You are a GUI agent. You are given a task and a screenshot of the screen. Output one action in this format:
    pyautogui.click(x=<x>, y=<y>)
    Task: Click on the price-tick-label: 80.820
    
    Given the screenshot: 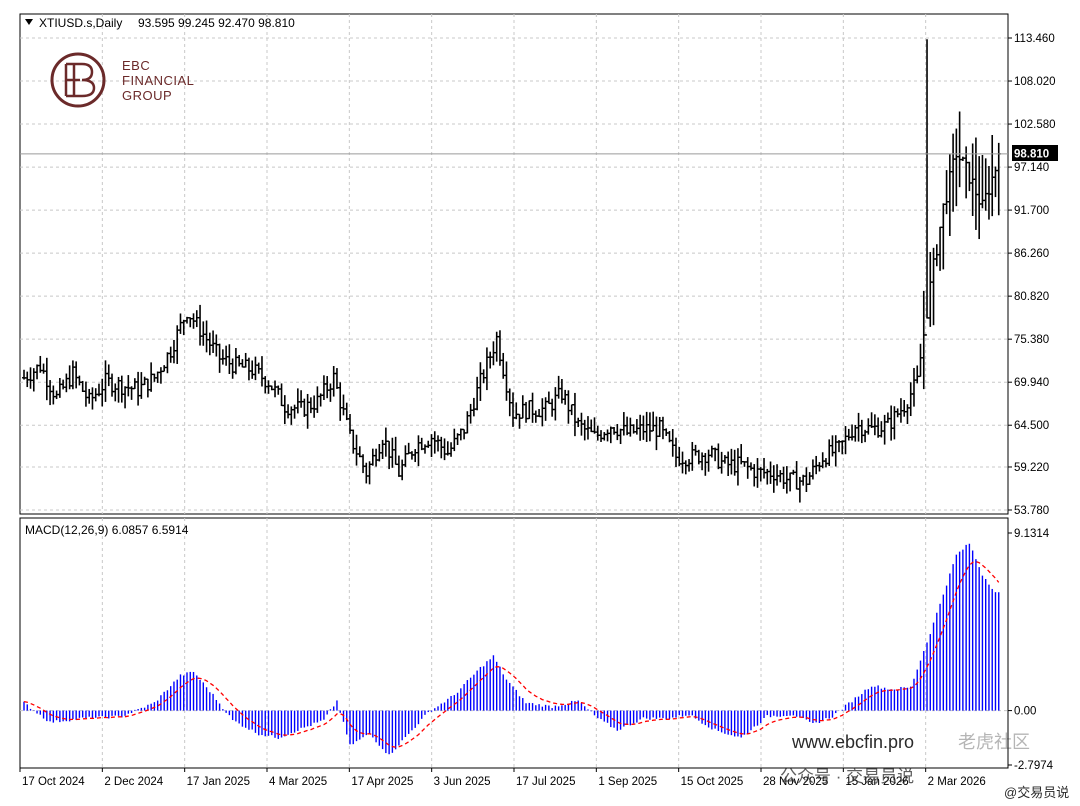 What is the action you would take?
    pyautogui.click(x=1031, y=297)
    